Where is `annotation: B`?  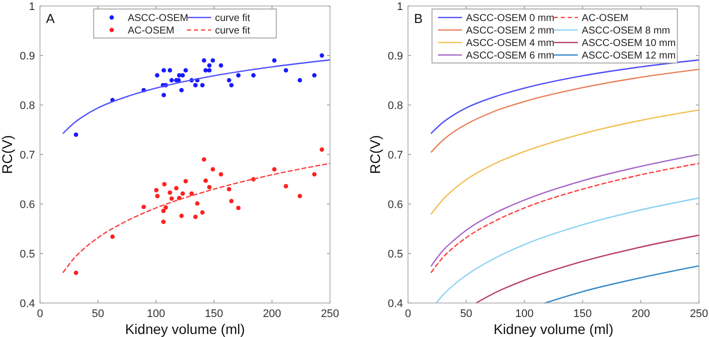
annotation: B is located at coordinates (418, 18).